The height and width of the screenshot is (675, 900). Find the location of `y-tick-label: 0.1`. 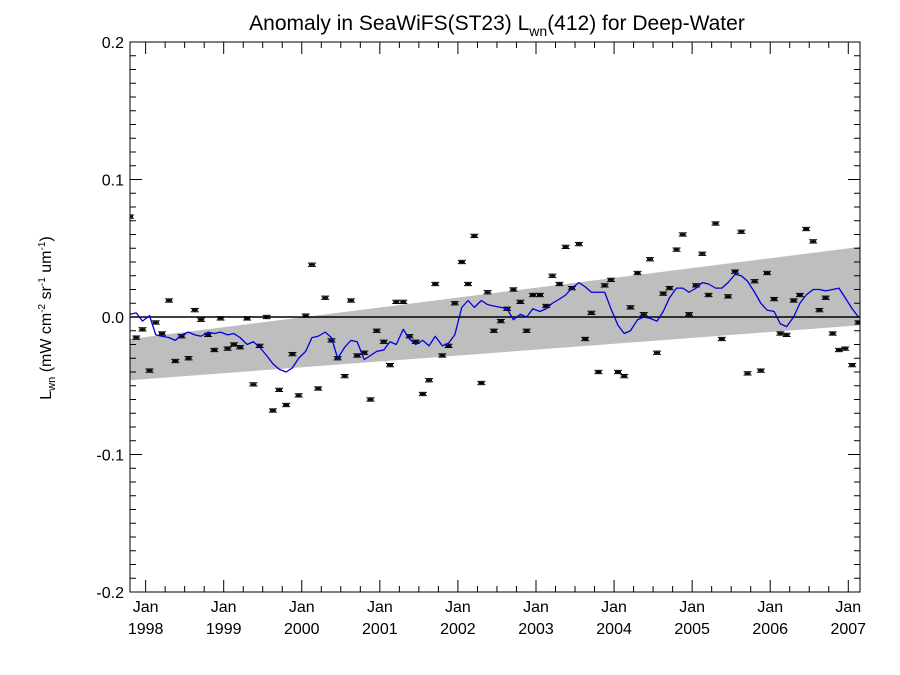

y-tick-label: 0.1 is located at coordinates (113, 181).